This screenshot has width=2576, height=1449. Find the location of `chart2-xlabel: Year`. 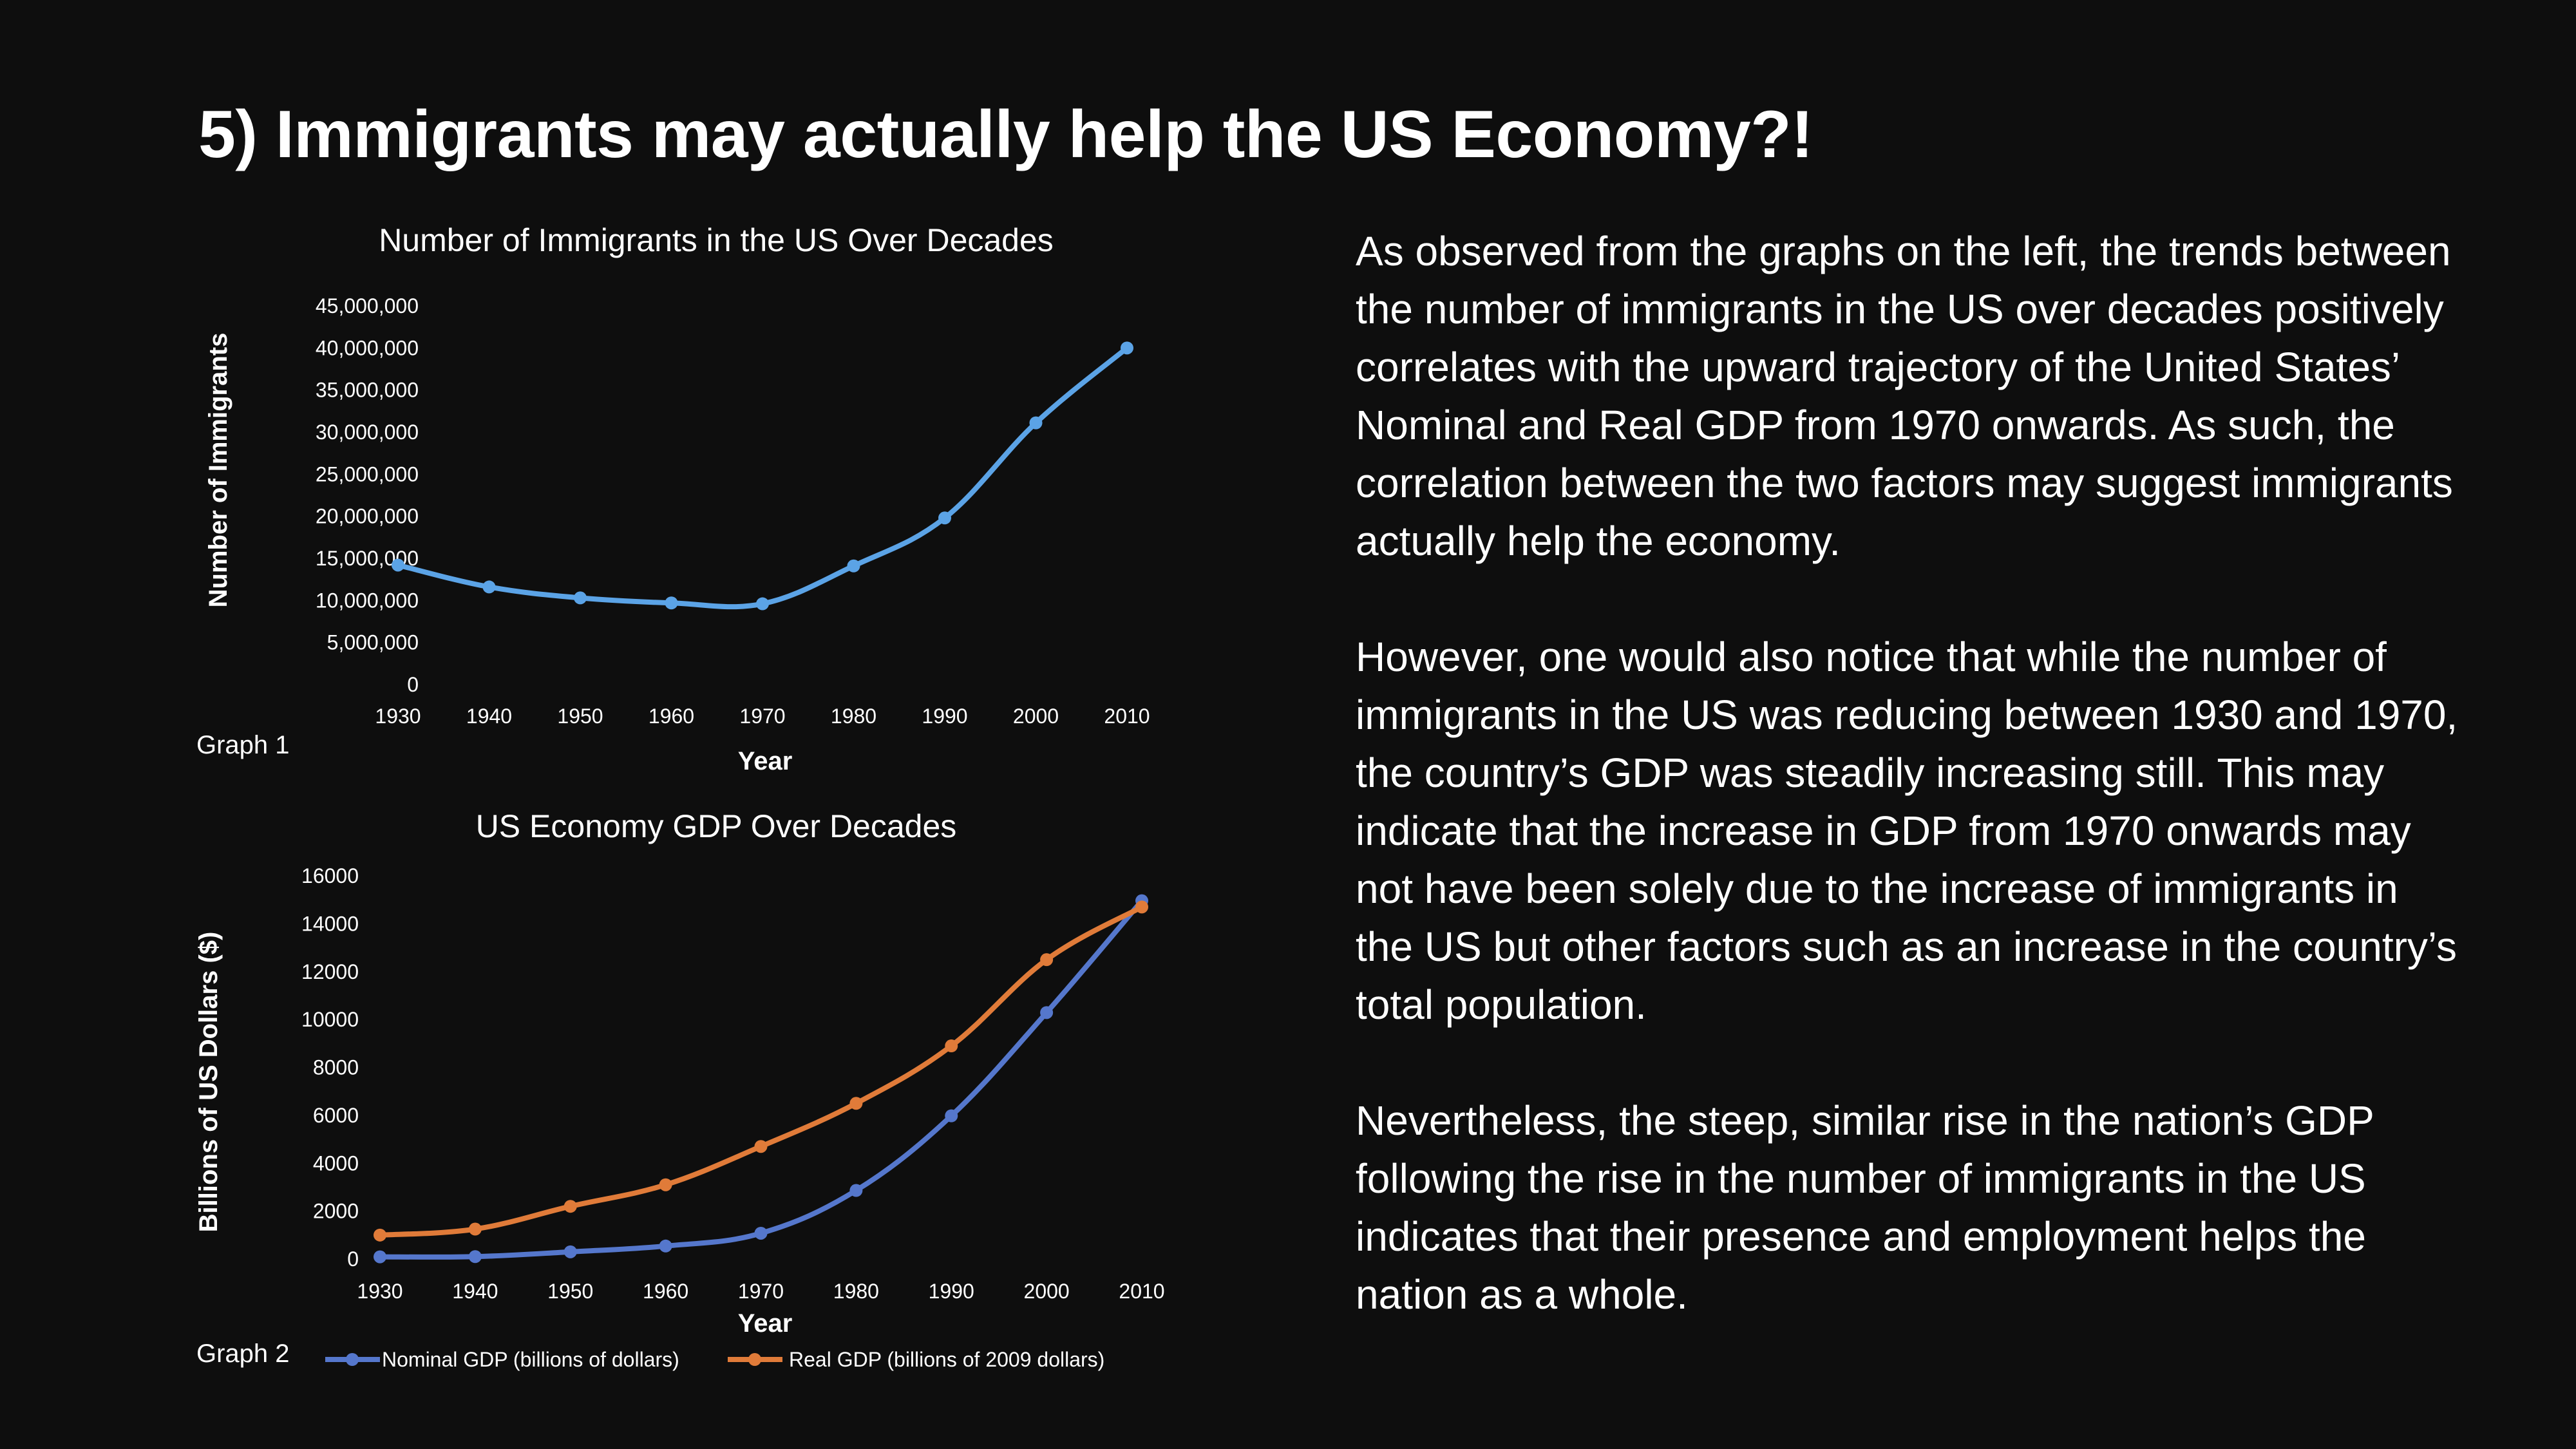

chart2-xlabel: Year is located at coordinates (765, 1323).